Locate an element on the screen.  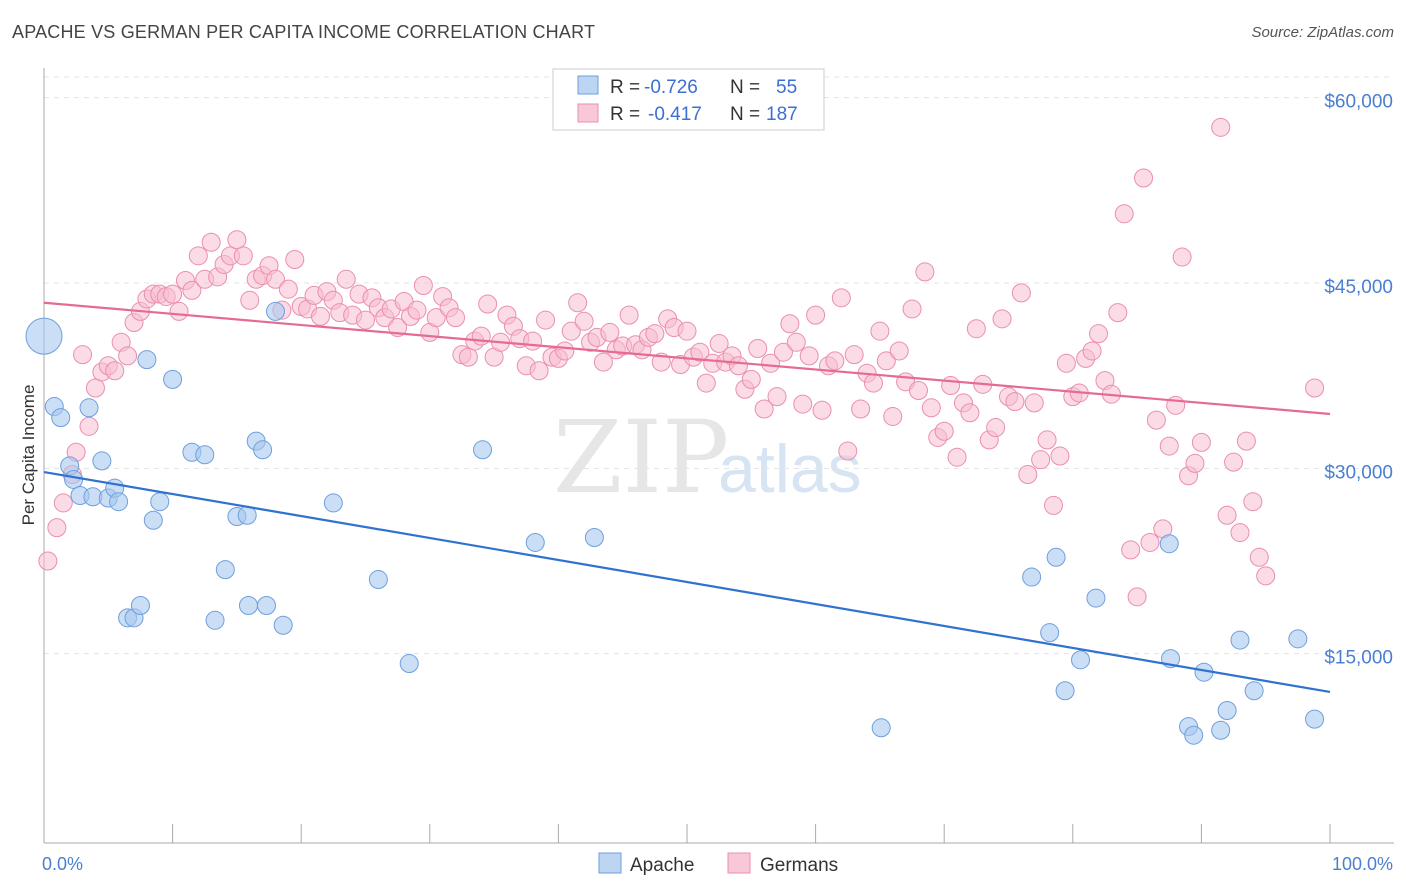
y-tick-label: $60,000 is located at coordinates (1358, 102).